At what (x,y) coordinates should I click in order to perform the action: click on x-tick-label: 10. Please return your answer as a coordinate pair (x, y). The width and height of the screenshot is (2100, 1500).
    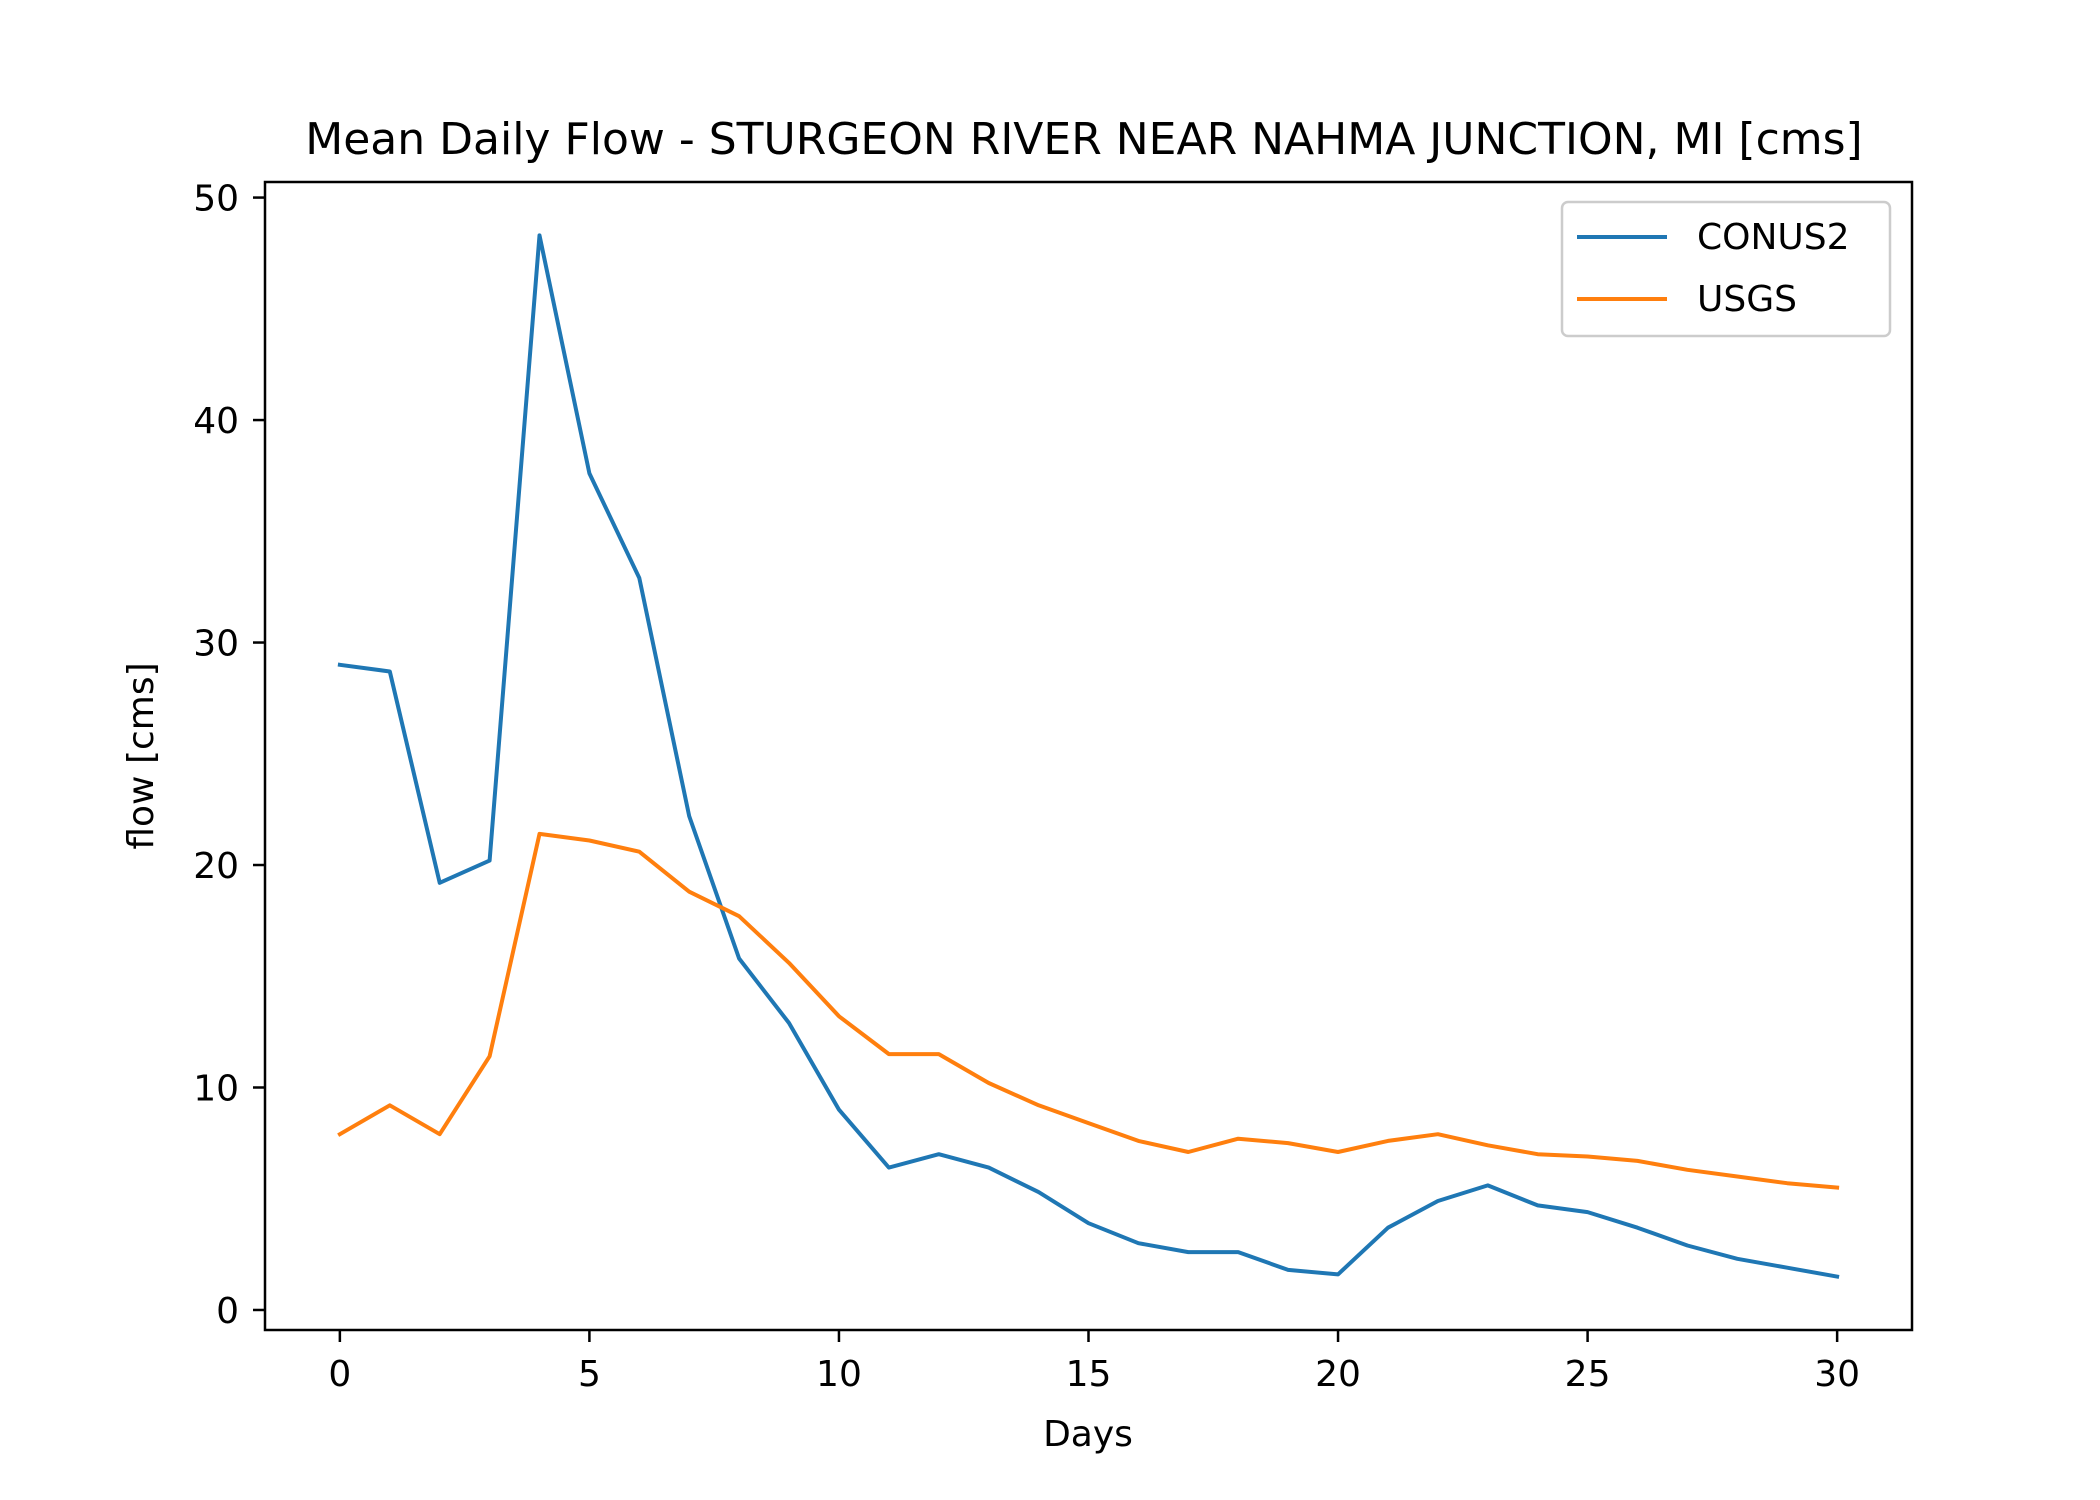
    Looking at the image, I should click on (839, 1374).